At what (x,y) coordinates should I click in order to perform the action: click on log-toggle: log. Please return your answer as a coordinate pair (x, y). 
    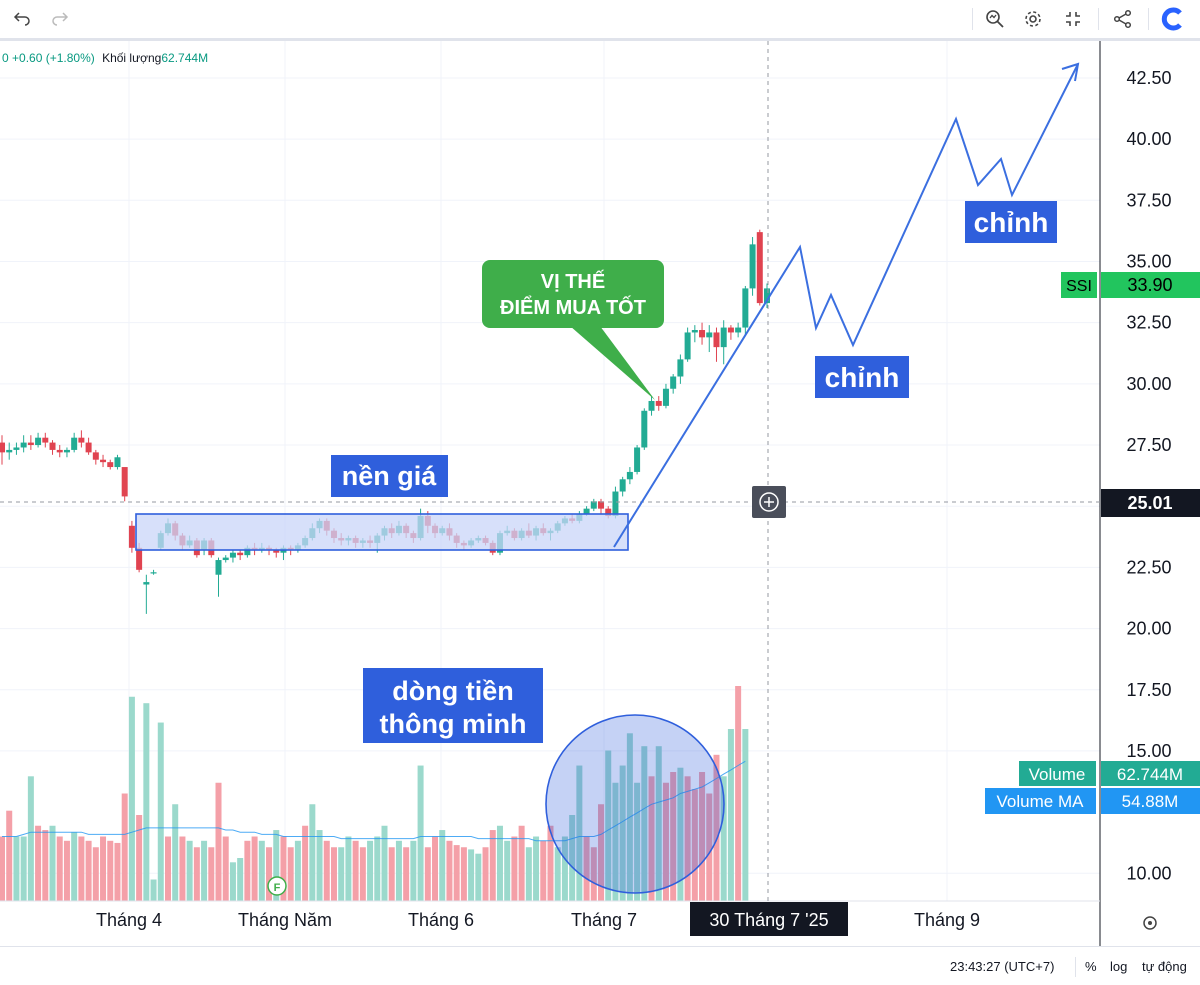
    Looking at the image, I should click on (1119, 966).